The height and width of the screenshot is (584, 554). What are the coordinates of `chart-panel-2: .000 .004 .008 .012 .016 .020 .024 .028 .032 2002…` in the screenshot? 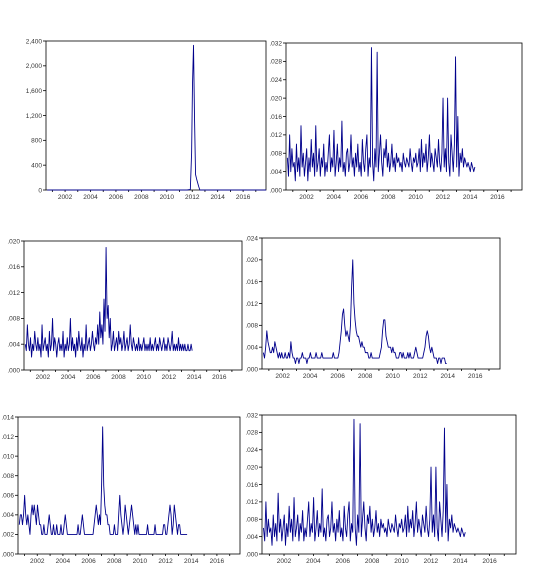 It's located at (396, 120).